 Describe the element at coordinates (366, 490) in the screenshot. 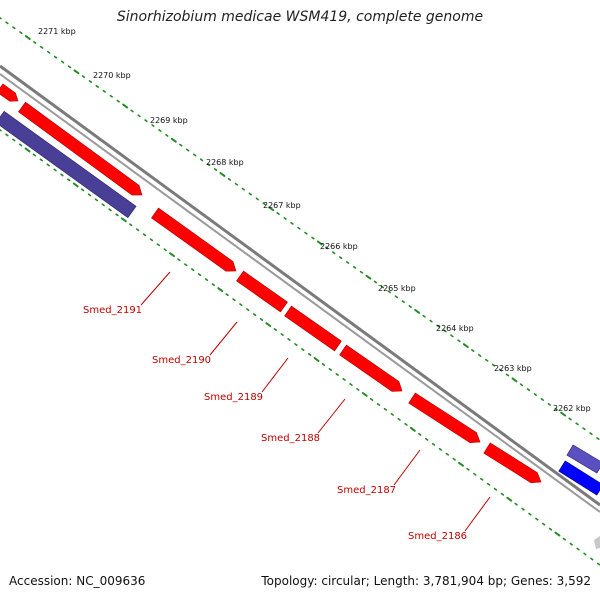

I see `gene-label: Smed_2187` at that location.